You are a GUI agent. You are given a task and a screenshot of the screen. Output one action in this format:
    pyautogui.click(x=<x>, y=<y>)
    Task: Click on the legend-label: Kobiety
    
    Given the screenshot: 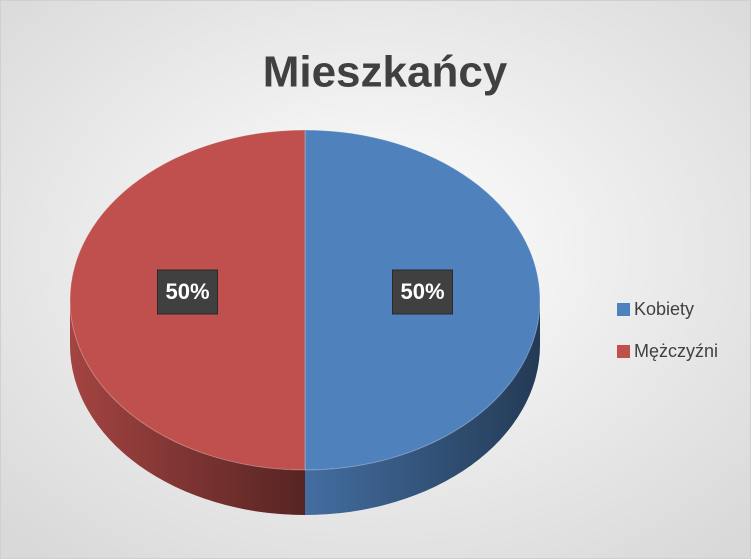 What is the action you would take?
    pyautogui.click(x=664, y=309)
    